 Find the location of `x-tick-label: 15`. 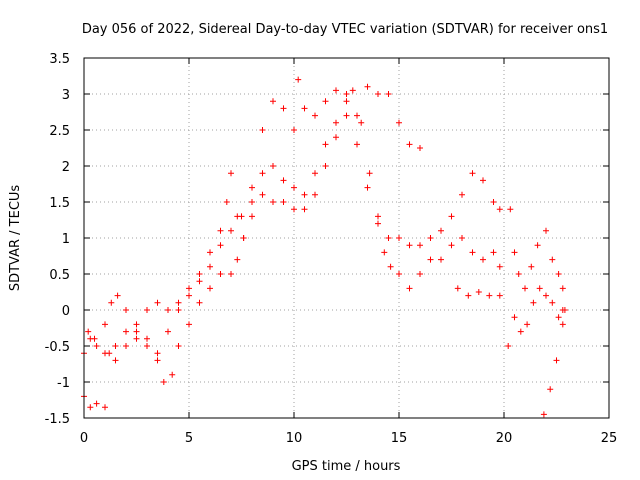

x-tick-label: 15 is located at coordinates (399, 438).